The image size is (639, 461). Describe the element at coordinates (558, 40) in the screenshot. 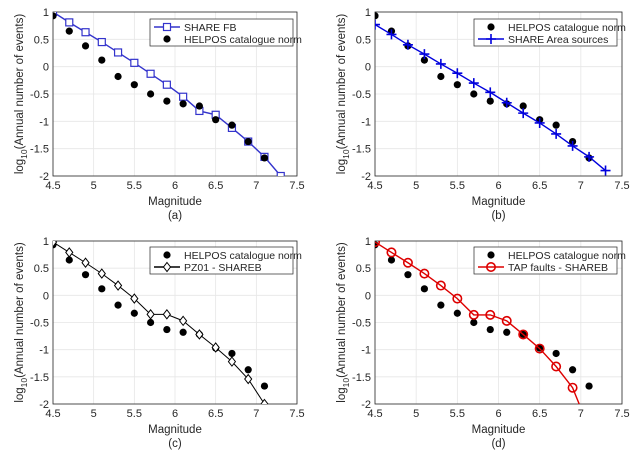

I see `legend-label: SHARE Area sources` at that location.